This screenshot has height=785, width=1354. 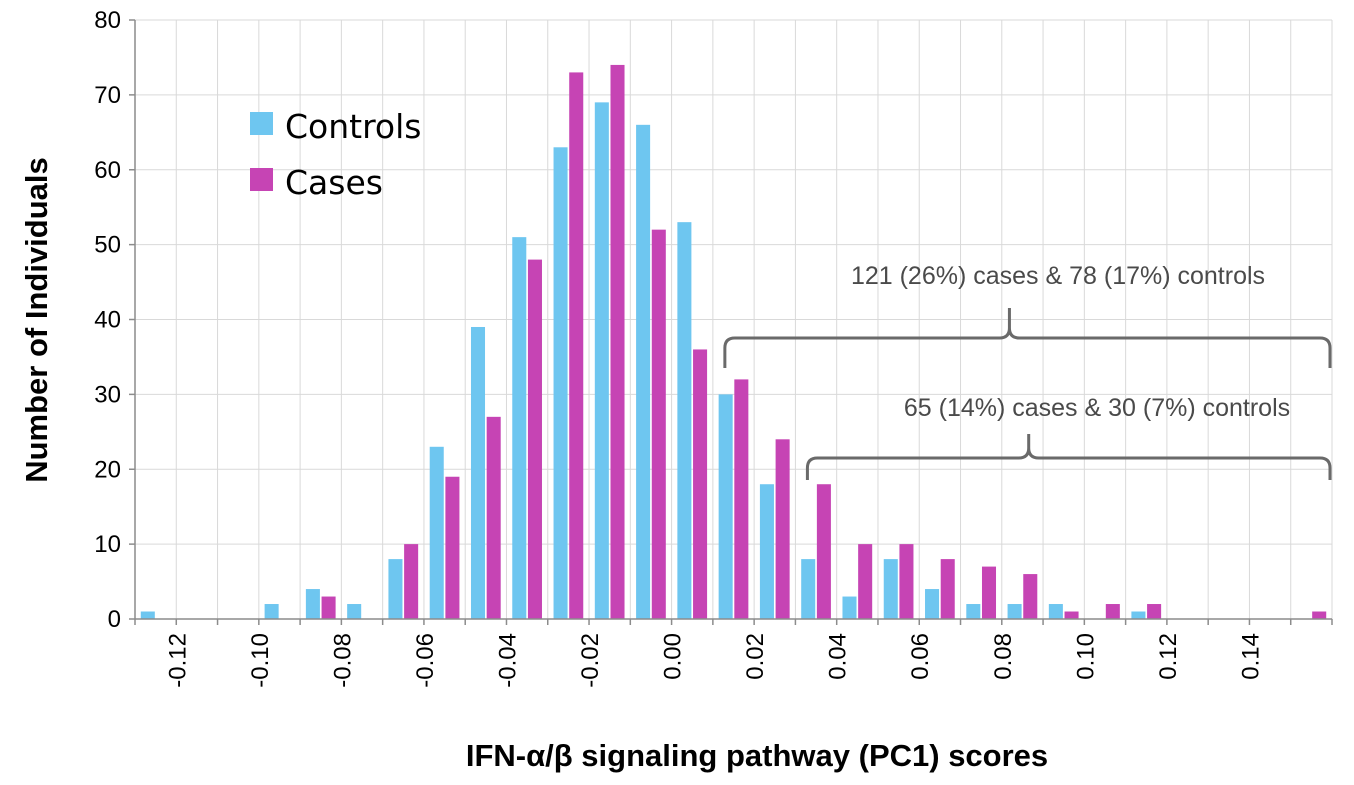 What do you see at coordinates (114, 619) in the screenshot?
I see `y-tick-label: 0` at bounding box center [114, 619].